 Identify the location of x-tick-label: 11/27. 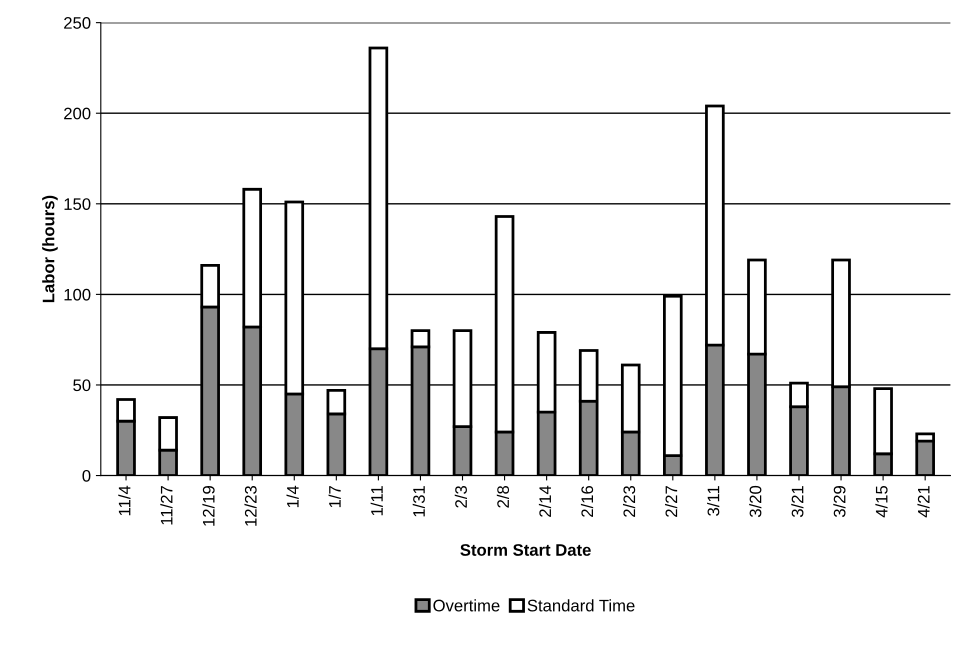
(166, 505).